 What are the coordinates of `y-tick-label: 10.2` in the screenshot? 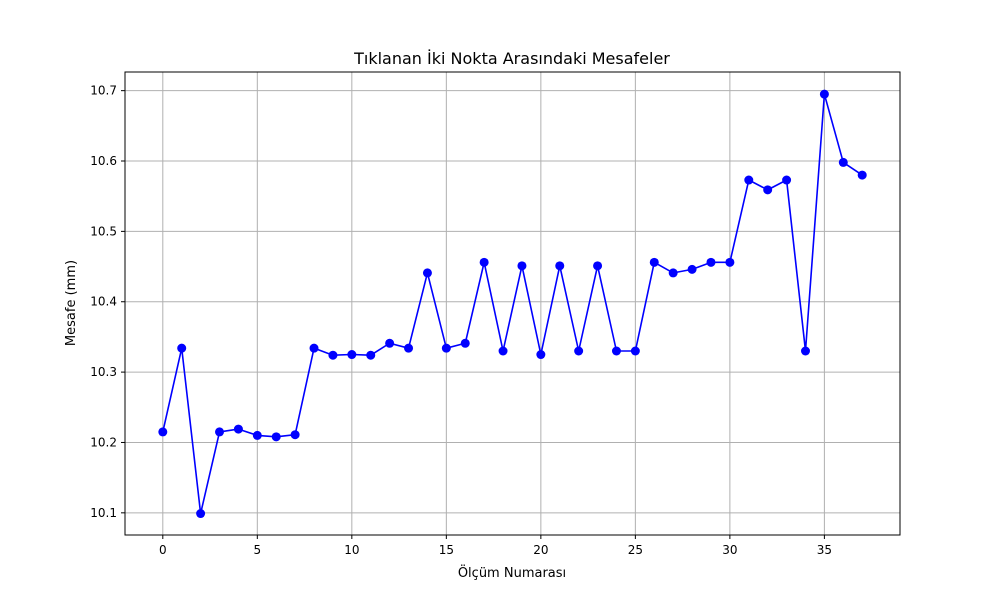 It's located at (103, 442).